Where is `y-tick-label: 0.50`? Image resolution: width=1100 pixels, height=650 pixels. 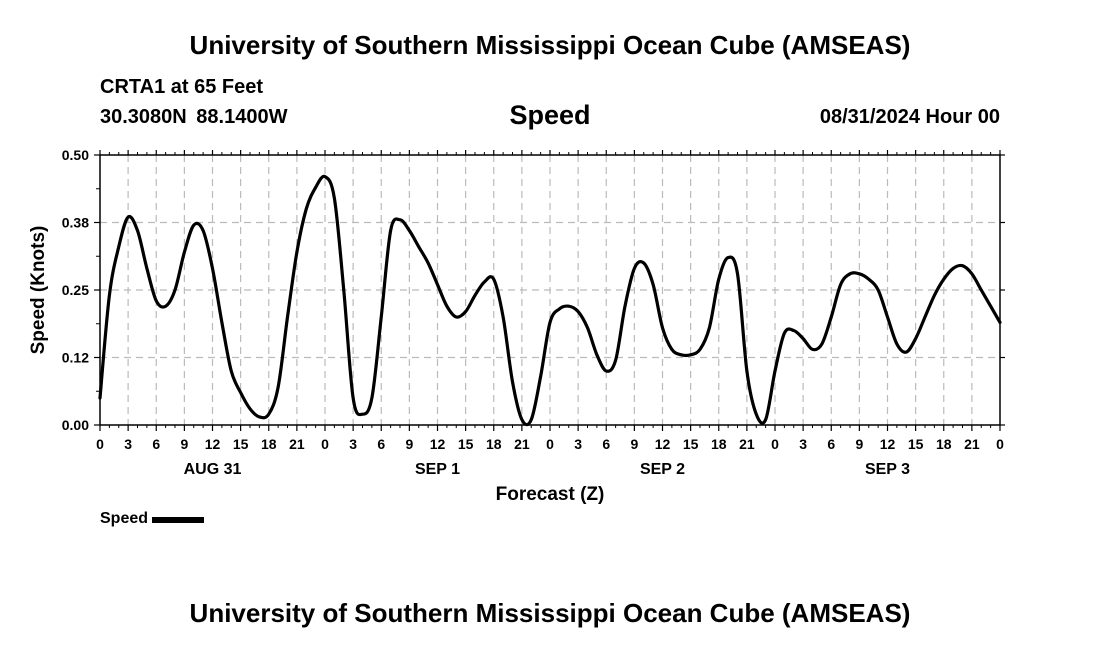 y-tick-label: 0.50 is located at coordinates (75, 155).